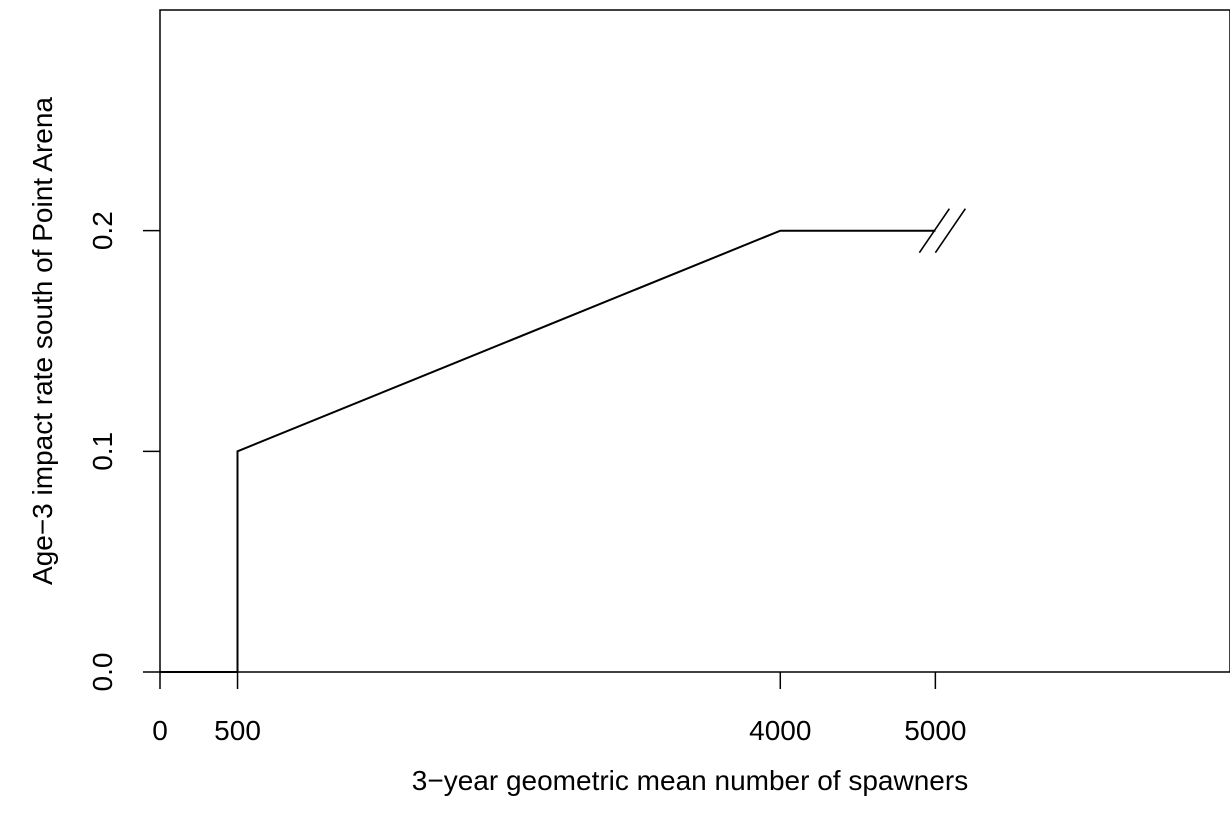  I want to click on y-axis-label: Age−3 impact rate south of Point Arena, so click(42, 341).